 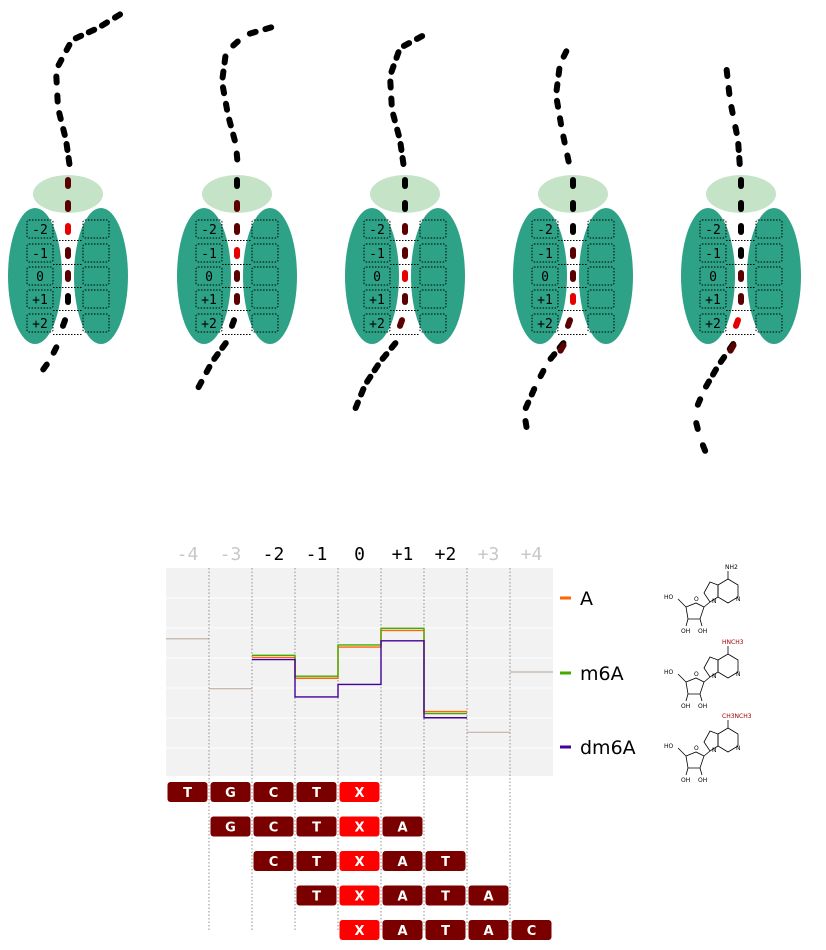 I want to click on ho-label: HO, so click(x=669, y=597).